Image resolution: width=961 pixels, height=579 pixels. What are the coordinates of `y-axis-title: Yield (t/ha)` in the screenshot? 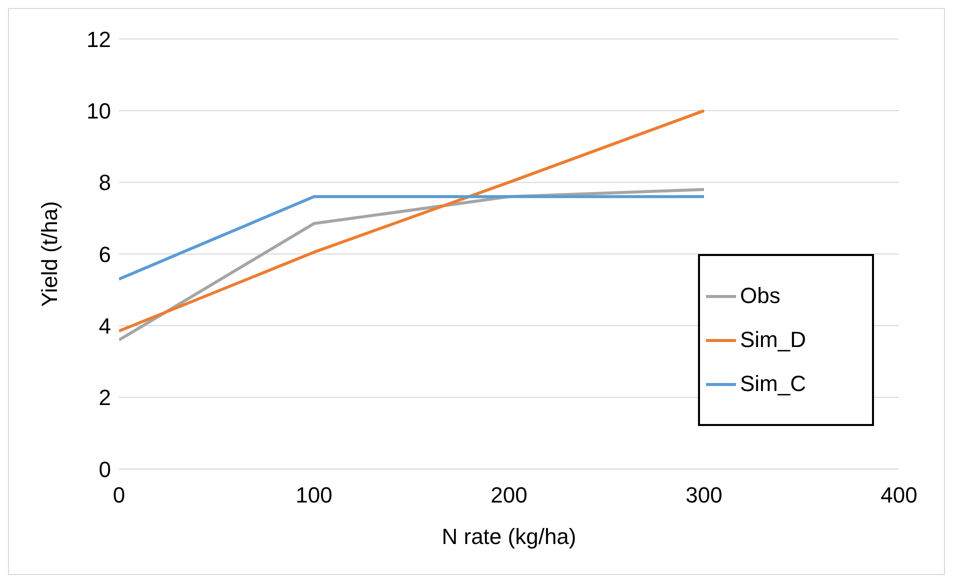 It's located at (49, 254).